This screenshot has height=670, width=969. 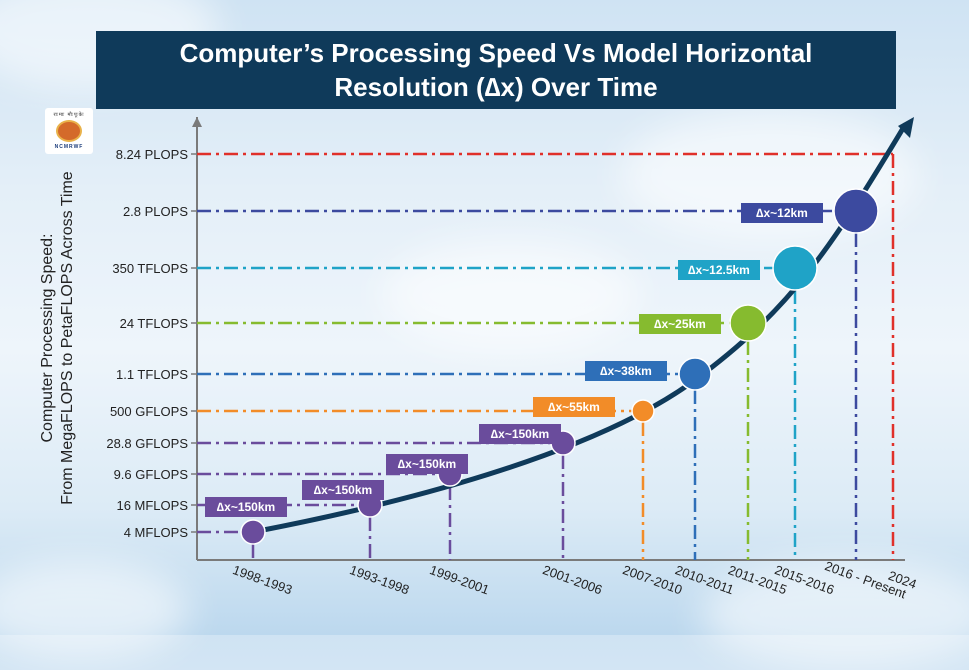 I want to click on y-tick-label: 1.1 TFLOPS, so click(x=152, y=374).